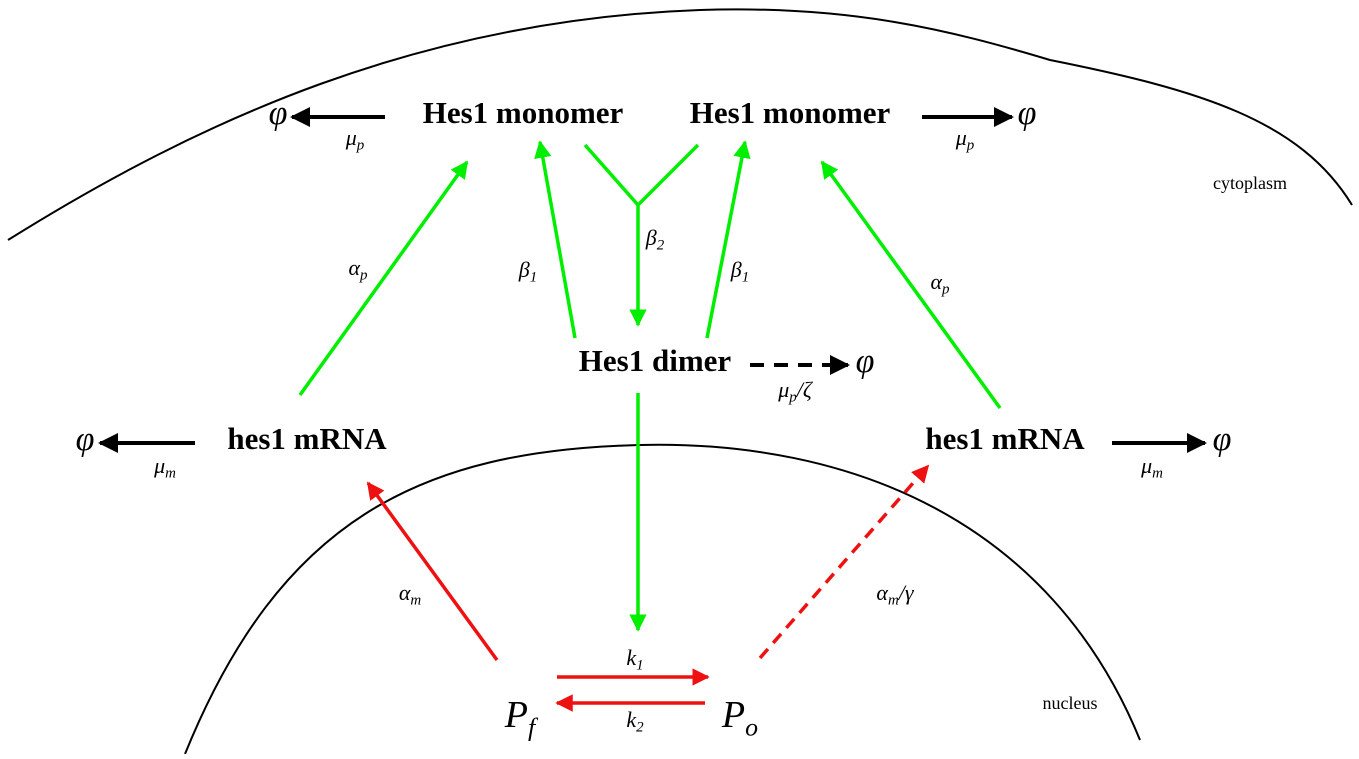 Image resolution: width=1359 pixels, height=759 pixels. Describe the element at coordinates (533, 726) in the screenshot. I see `subscript: f` at that location.